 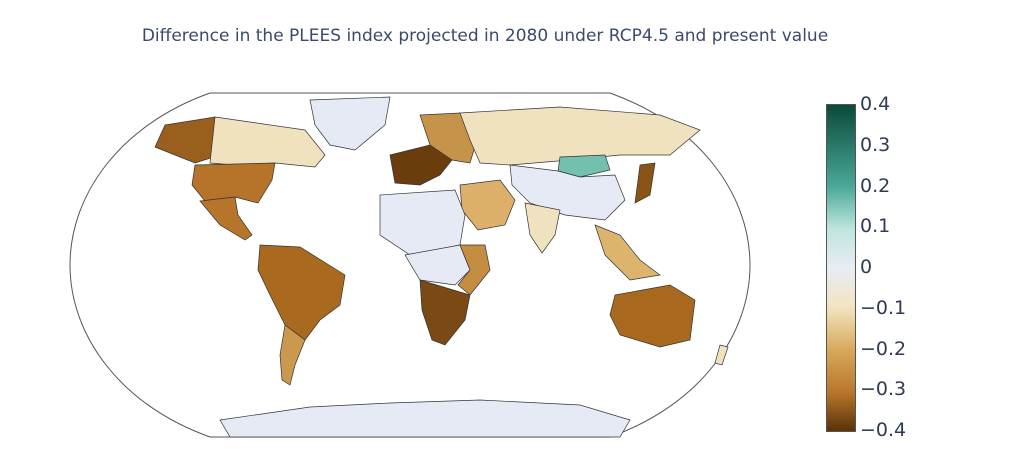 What do you see at coordinates (301, 292) in the screenshot?
I see `south-america` at bounding box center [301, 292].